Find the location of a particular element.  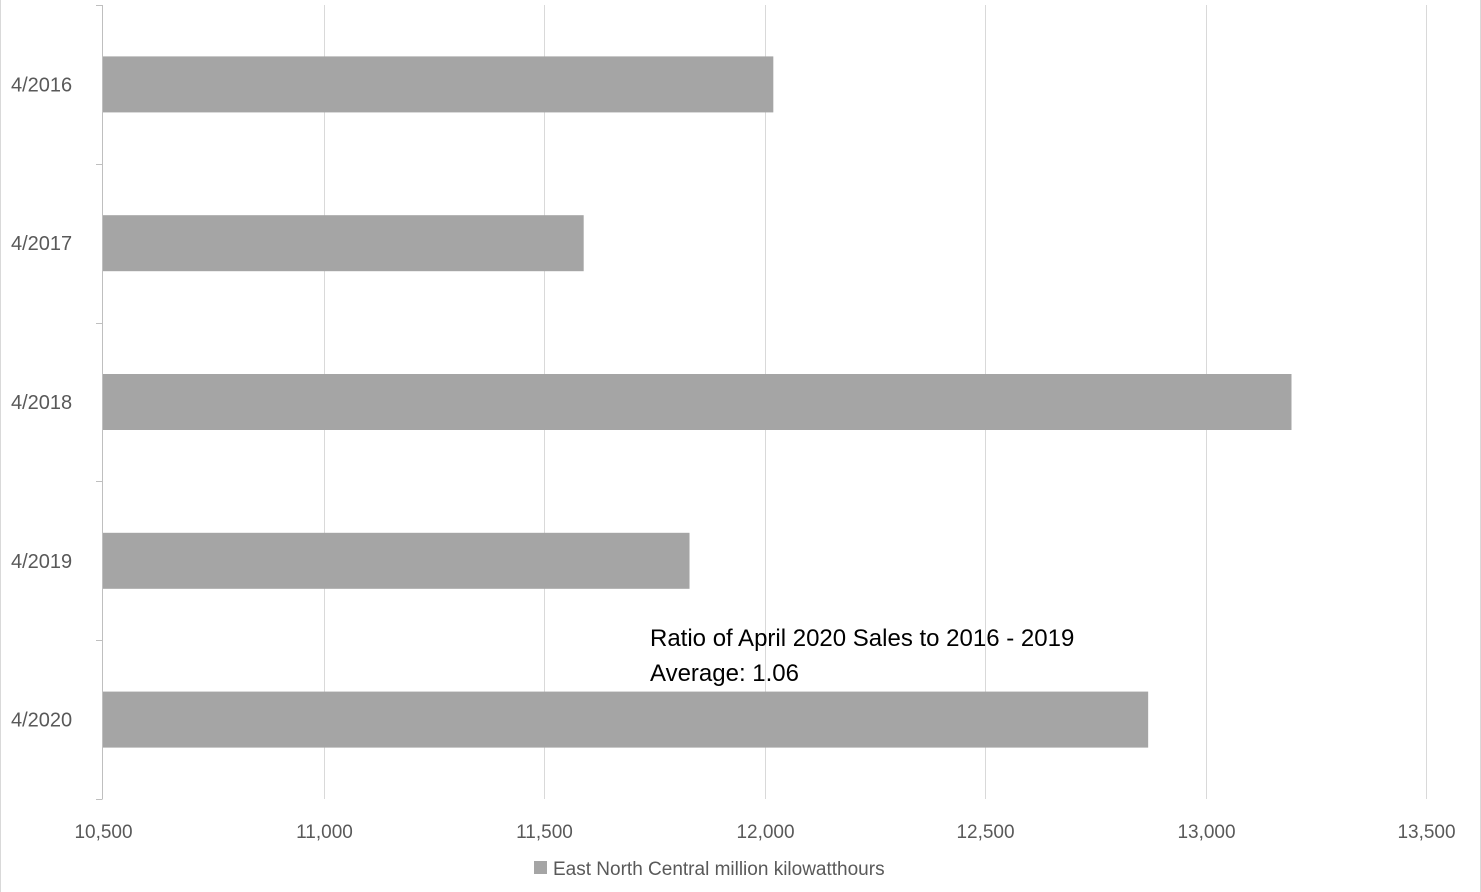

x-tick-label: 10,500 is located at coordinates (103, 832).